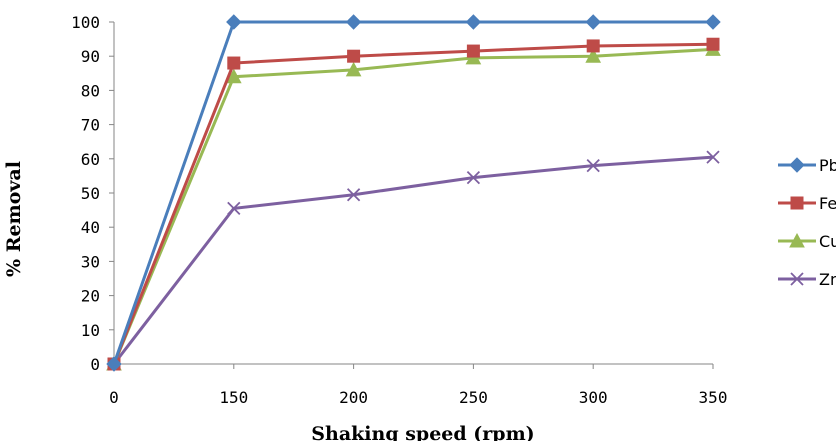 The image size is (836, 441). I want to click on x-tick-label: 300, so click(593, 397).